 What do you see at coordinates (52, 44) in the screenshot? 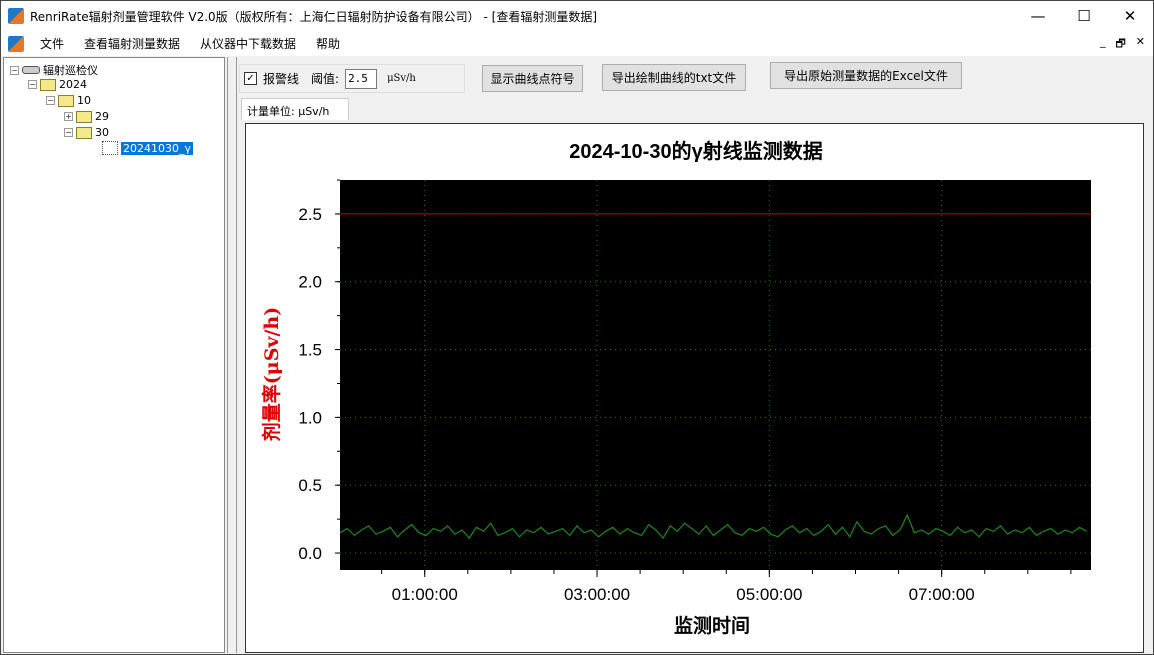
I see `menu-file: 文件` at bounding box center [52, 44].